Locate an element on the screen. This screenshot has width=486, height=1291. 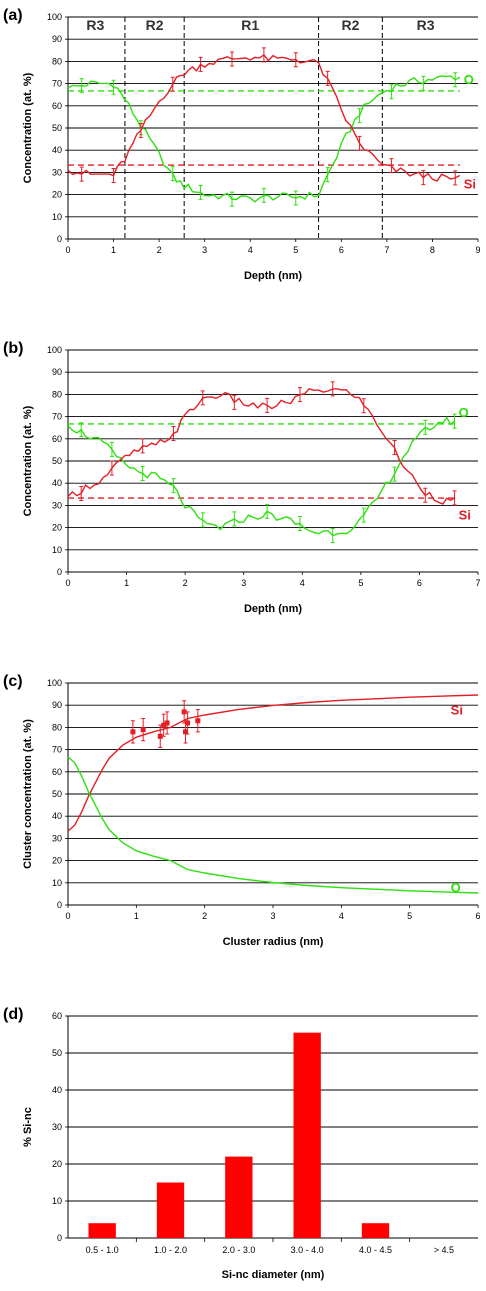
panel-label: (b) is located at coordinates (13, 348).